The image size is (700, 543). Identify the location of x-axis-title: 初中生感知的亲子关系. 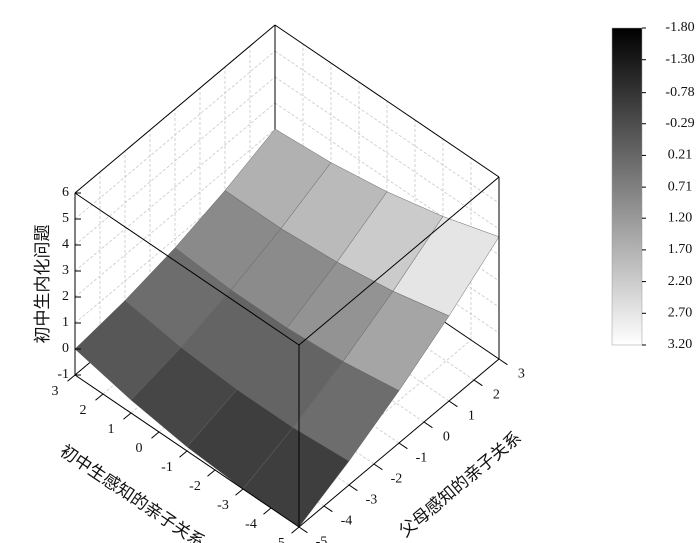
(132, 492).